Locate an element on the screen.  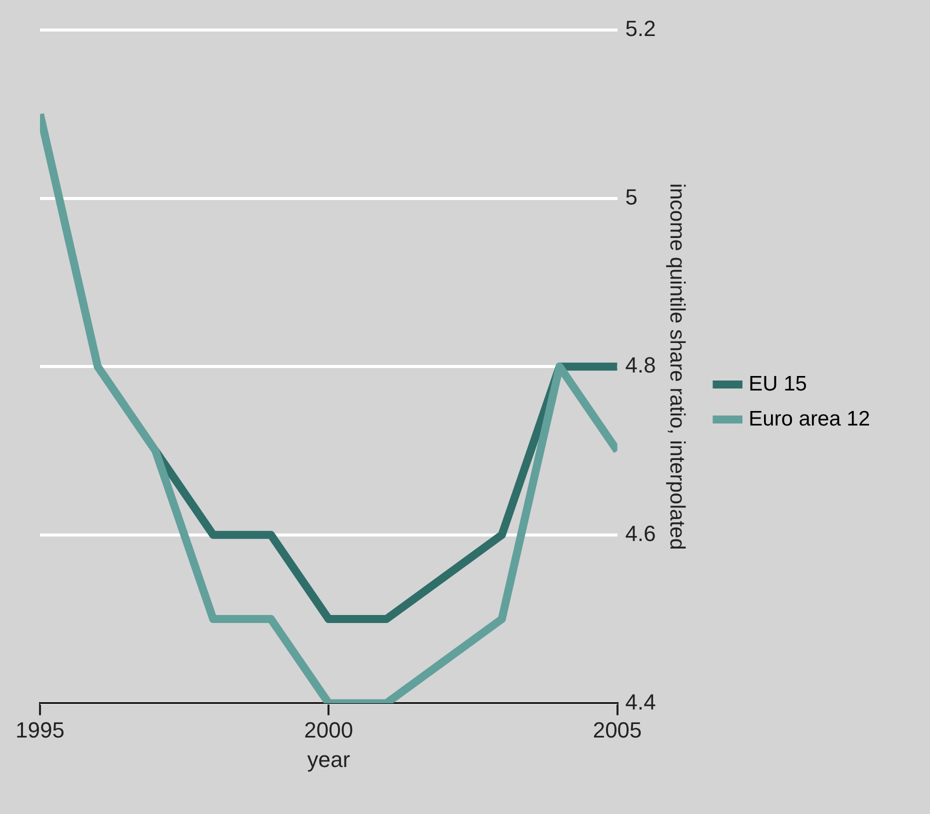
y-tick-label: 4.4 is located at coordinates (640, 701).